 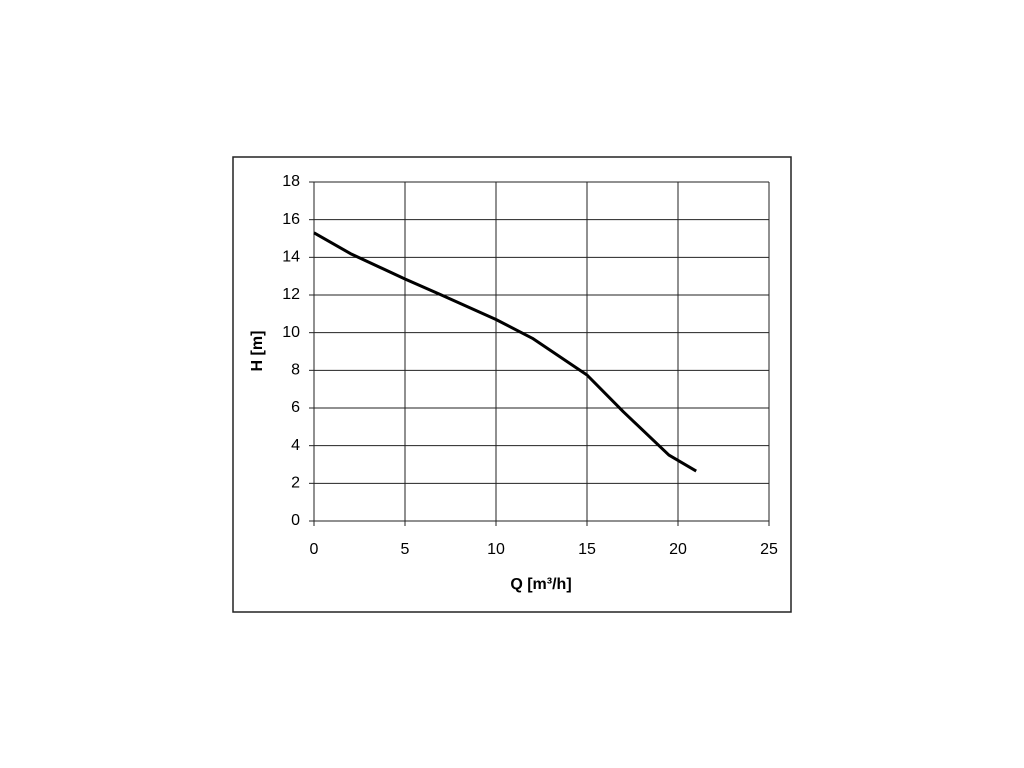 What do you see at coordinates (295, 407) in the screenshot?
I see `y-tick-label: 6` at bounding box center [295, 407].